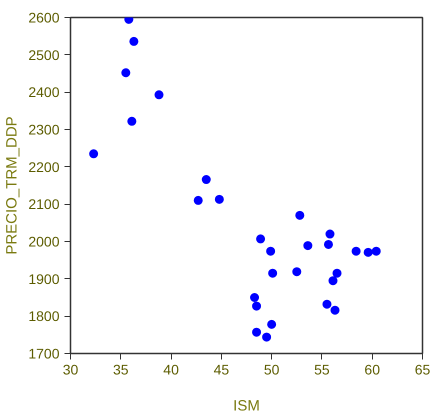  What do you see at coordinates (44, 92) in the screenshot?
I see `y-tick-label: 2400` at bounding box center [44, 92].